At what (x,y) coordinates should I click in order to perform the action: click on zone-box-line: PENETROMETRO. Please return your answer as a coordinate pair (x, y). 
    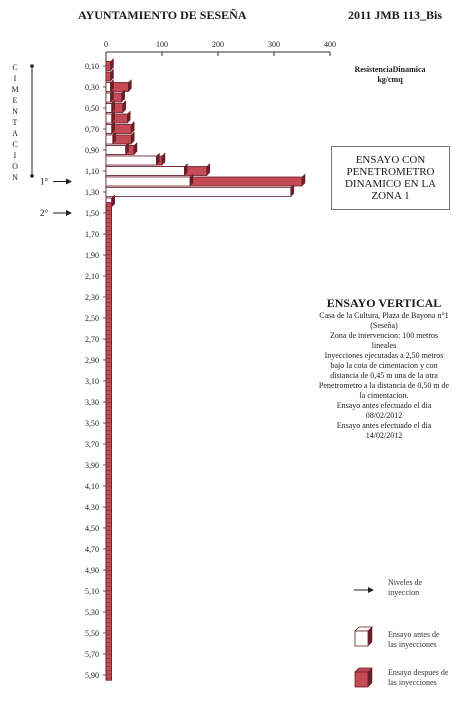
    Looking at the image, I should click on (390, 172).